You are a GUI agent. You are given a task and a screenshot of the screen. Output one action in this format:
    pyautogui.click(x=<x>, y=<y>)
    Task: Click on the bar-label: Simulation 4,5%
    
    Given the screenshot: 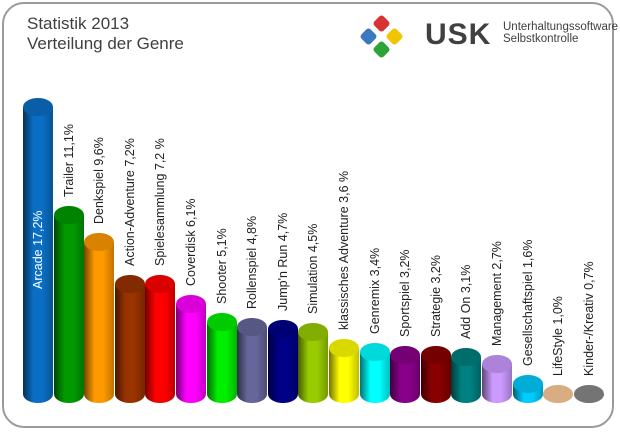 What is the action you would take?
    pyautogui.click(x=313, y=269)
    